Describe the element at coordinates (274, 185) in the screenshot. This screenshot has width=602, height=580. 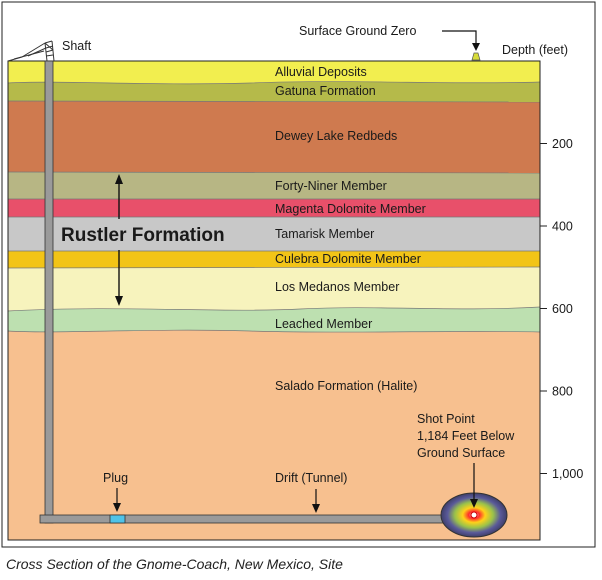
I see `layer-forty-niner-member` at that location.